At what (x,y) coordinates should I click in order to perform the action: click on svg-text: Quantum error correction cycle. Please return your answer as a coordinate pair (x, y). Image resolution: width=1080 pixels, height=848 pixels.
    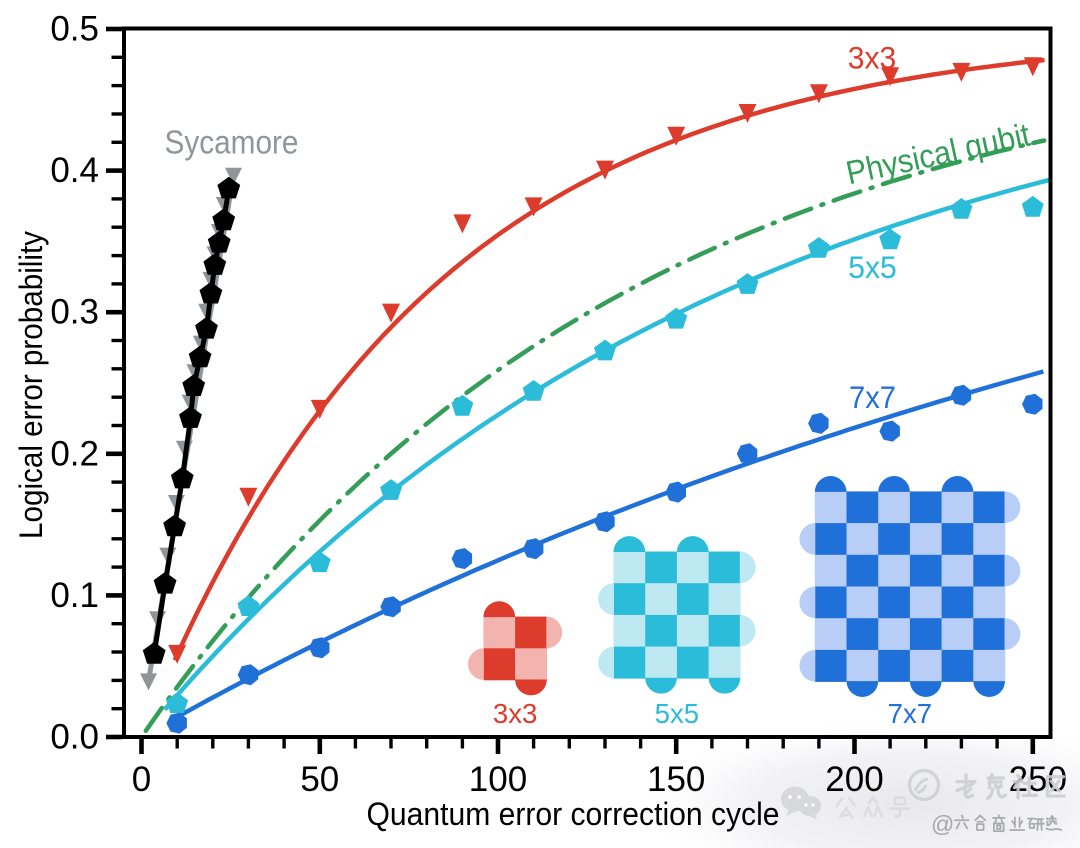
    Looking at the image, I should click on (573, 814).